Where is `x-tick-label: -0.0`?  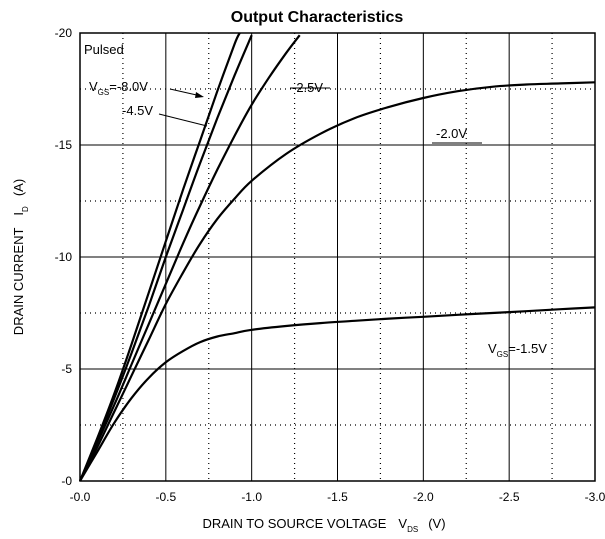
x-tick-label: -0.0 is located at coordinates (80, 497).